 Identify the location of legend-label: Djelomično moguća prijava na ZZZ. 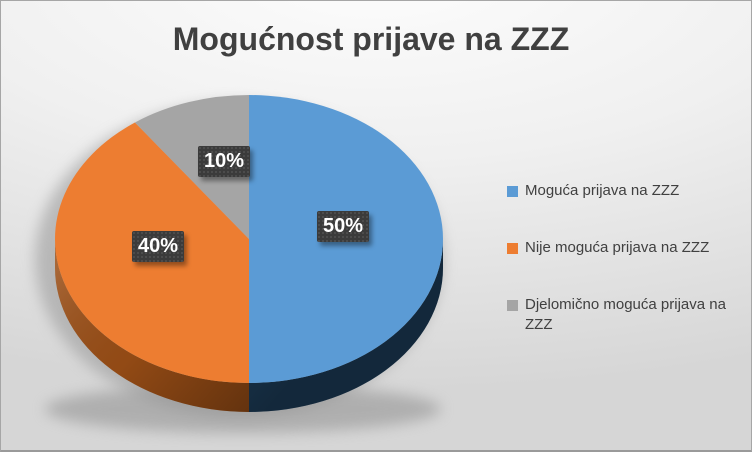
(625, 314).